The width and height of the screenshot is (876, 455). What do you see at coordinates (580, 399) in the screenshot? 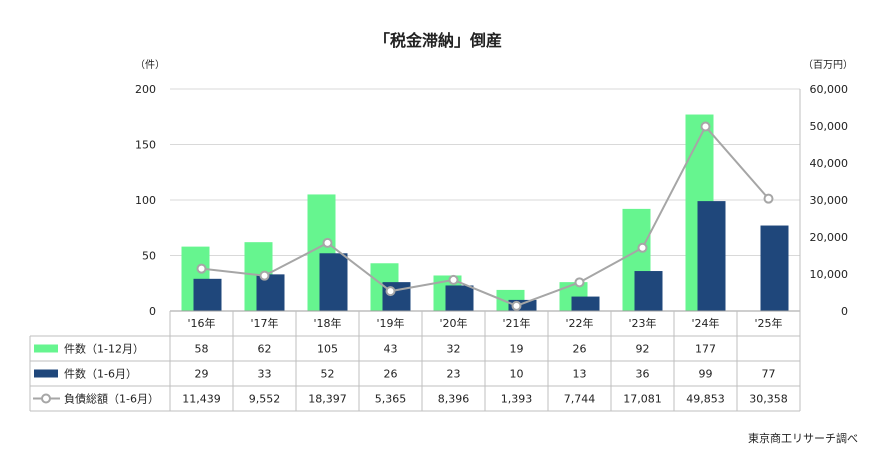
I see `table-cell-value: 7,744` at bounding box center [580, 399].